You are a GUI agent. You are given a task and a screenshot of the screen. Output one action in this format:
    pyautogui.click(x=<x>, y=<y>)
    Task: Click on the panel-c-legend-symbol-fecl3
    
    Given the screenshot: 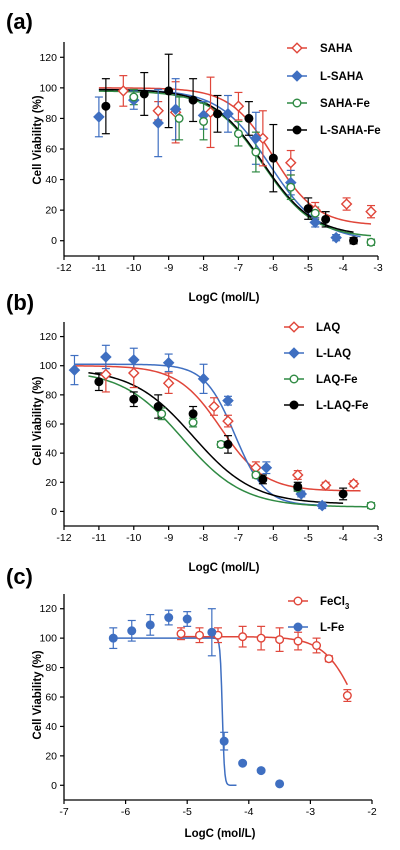 What is the action you would take?
    pyautogui.click(x=298, y=601)
    